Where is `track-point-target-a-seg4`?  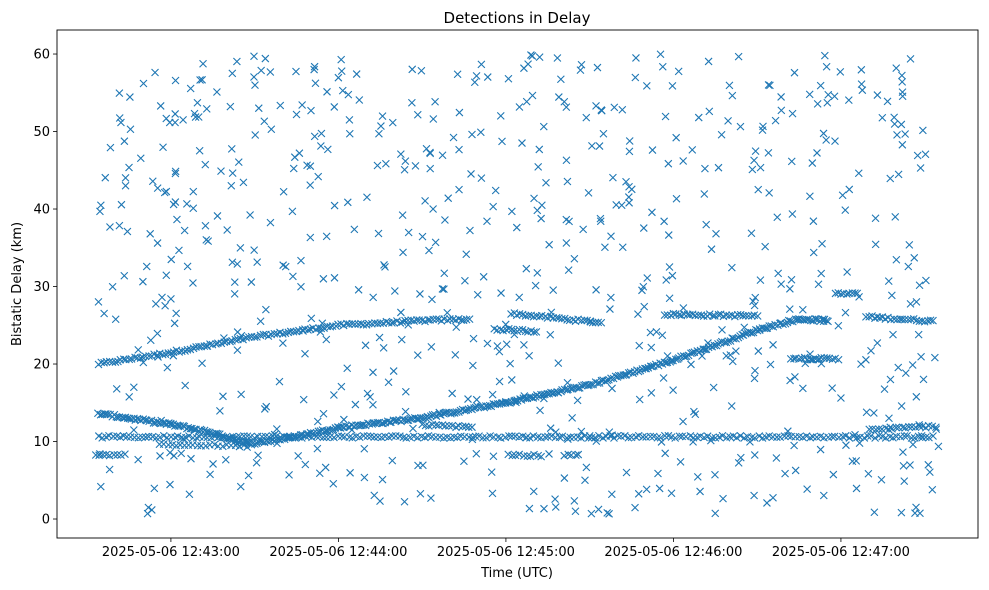 track-point-target-a-seg4 is located at coordinates (718, 314).